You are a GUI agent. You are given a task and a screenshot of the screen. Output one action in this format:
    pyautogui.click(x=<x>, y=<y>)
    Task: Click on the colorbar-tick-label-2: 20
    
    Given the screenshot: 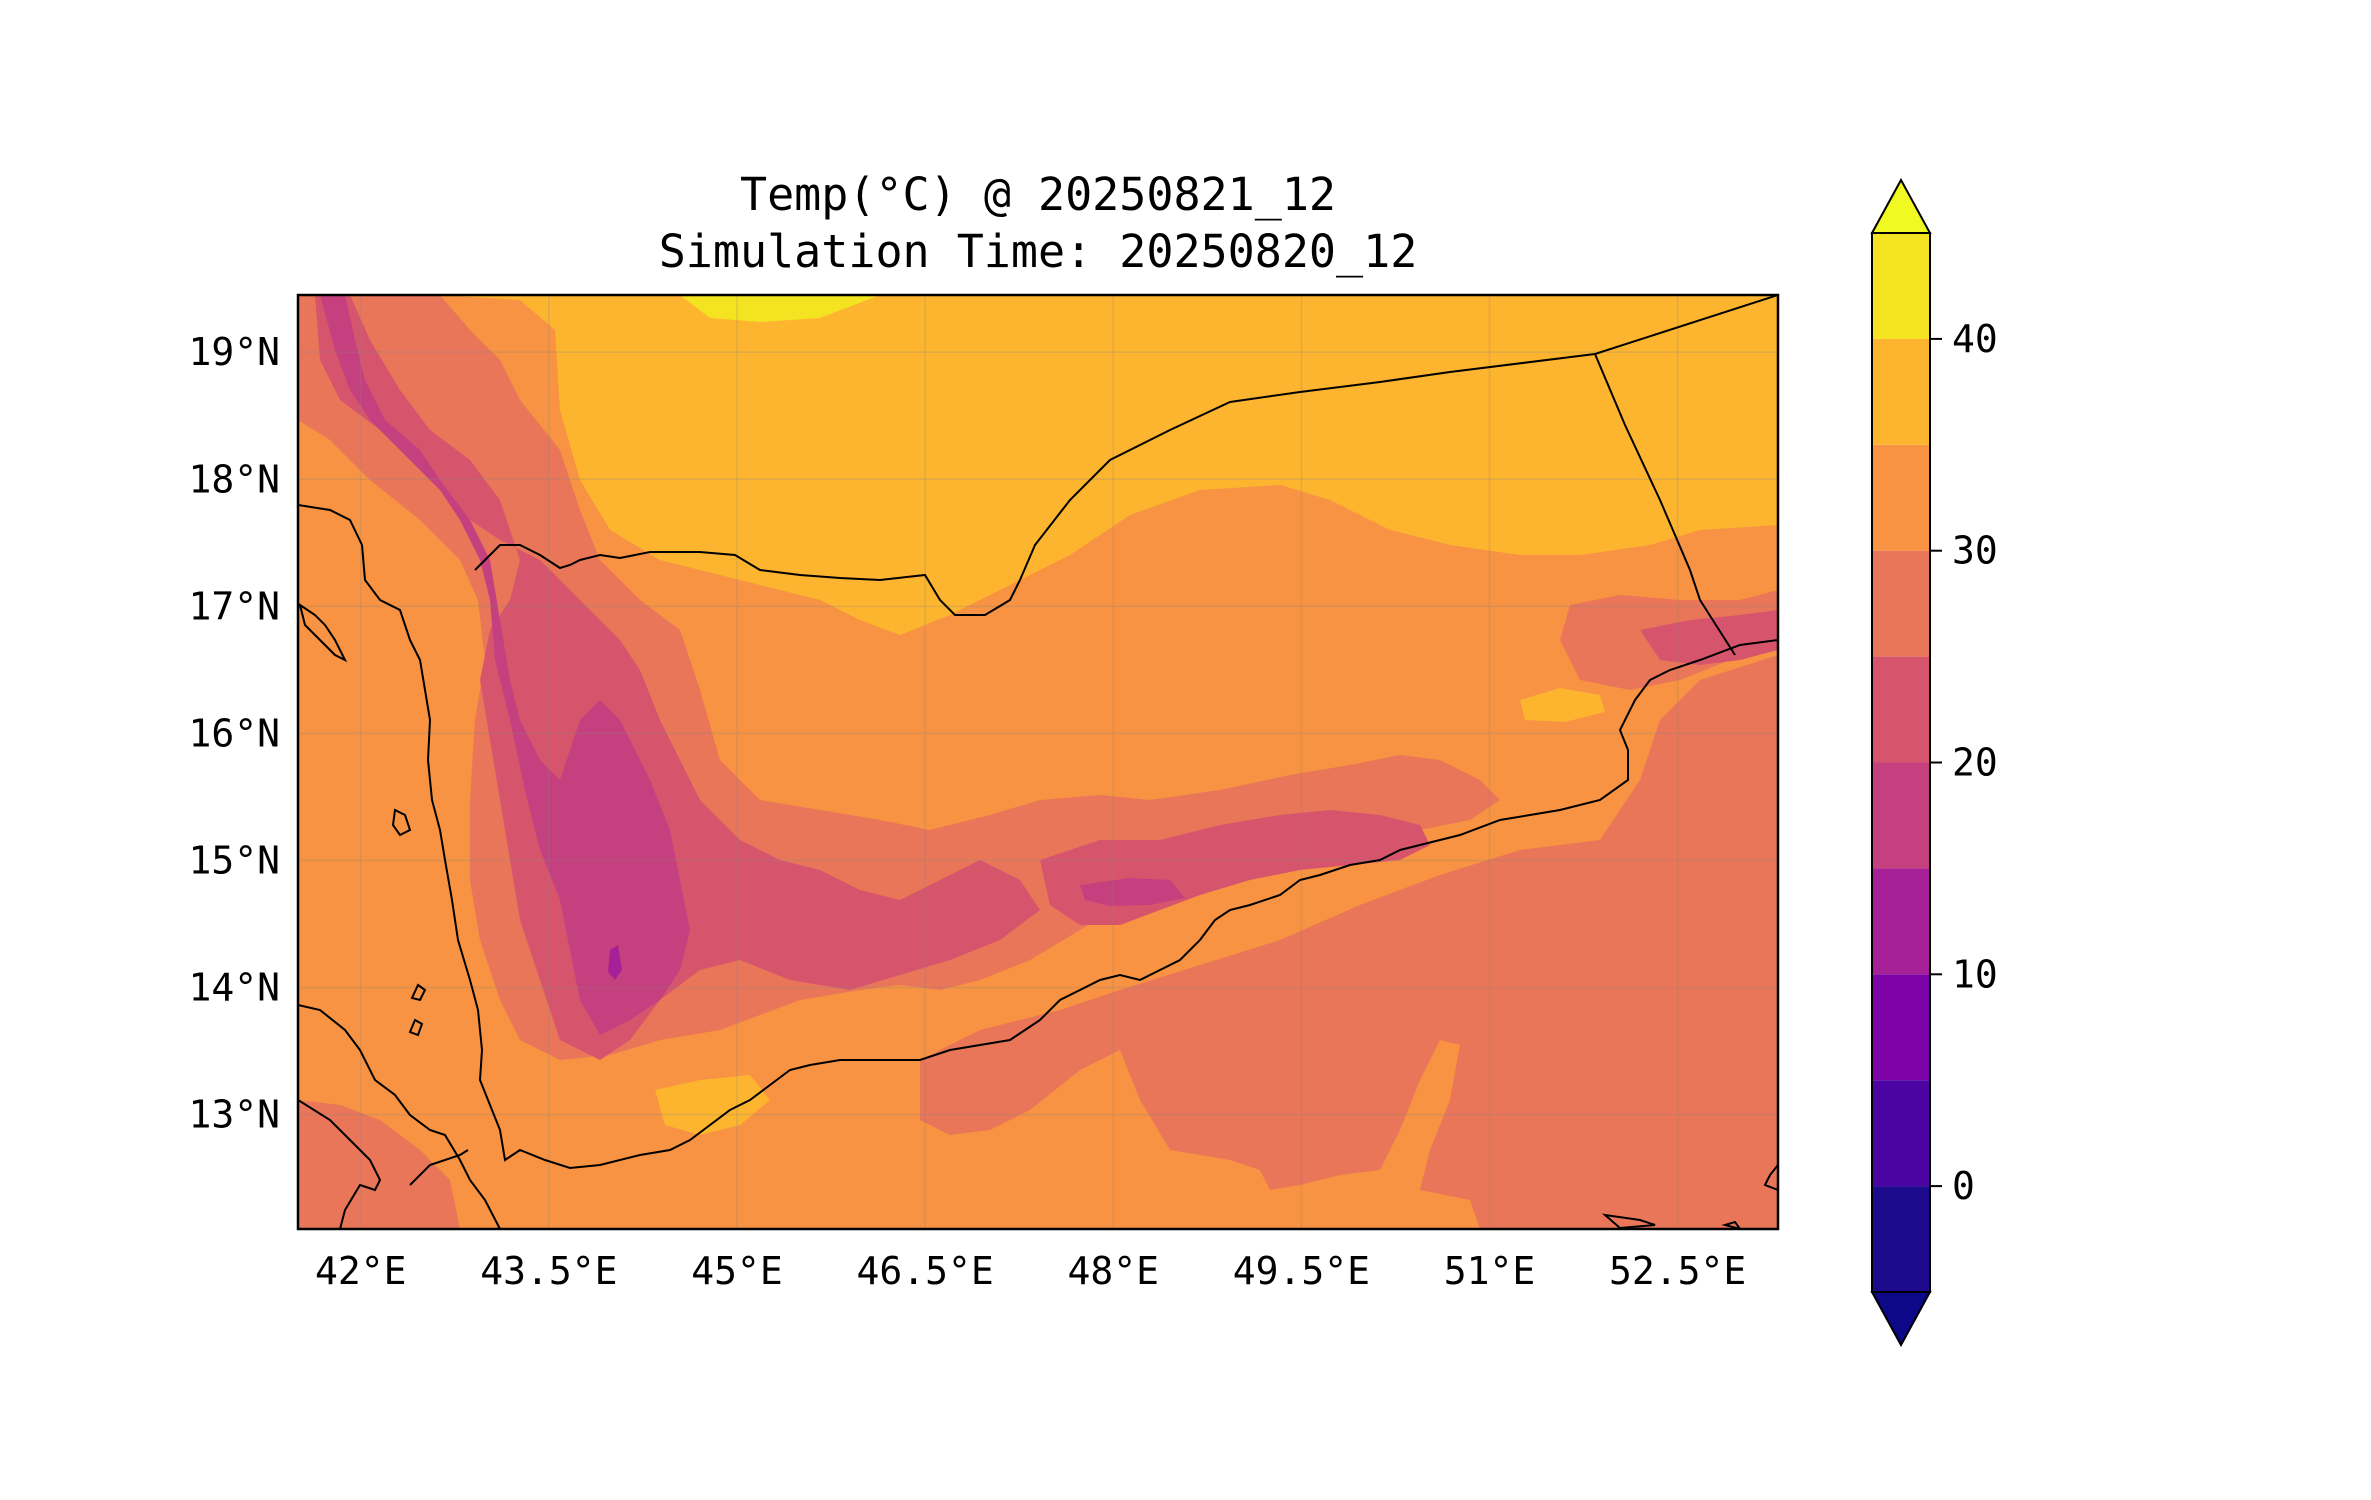 What is the action you would take?
    pyautogui.click(x=1975, y=763)
    